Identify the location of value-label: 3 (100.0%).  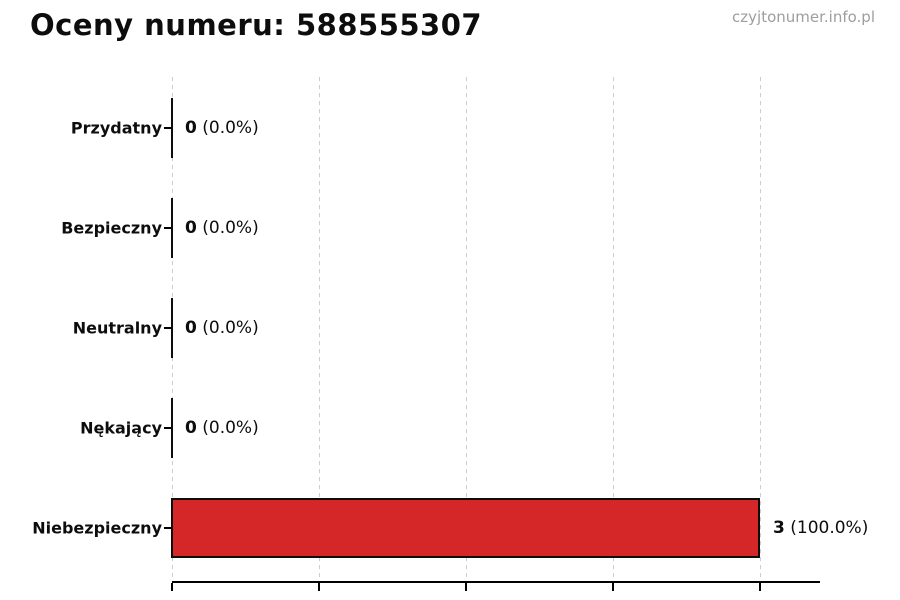
(820, 528).